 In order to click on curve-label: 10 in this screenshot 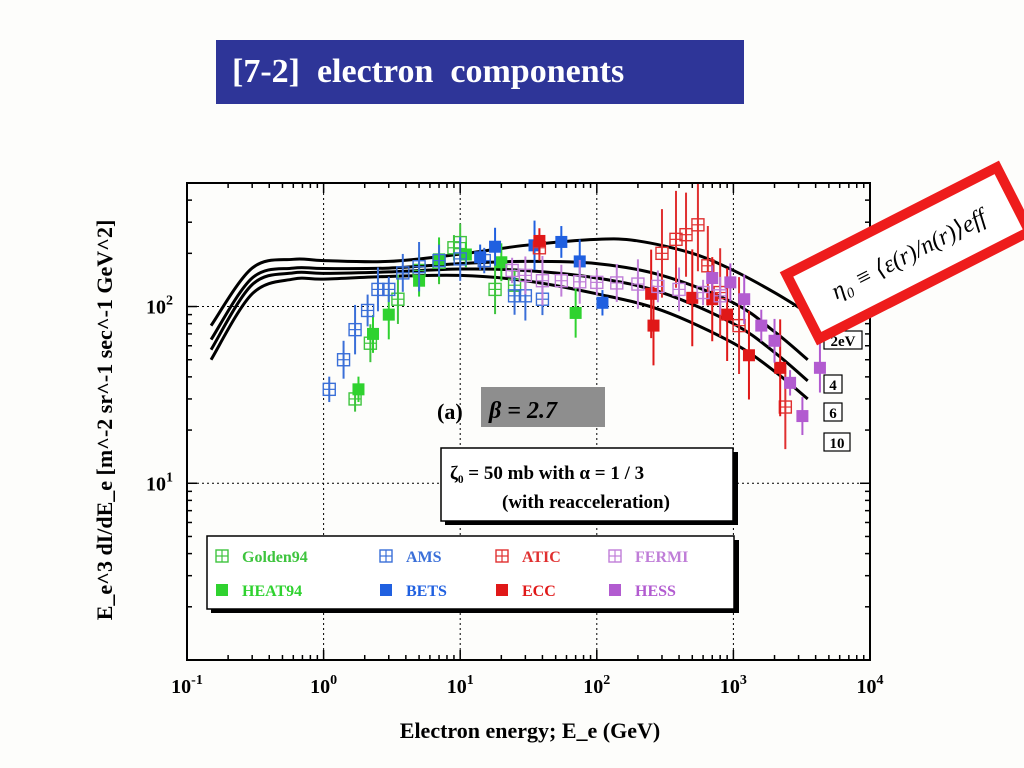, I will do `click(837, 444)`.